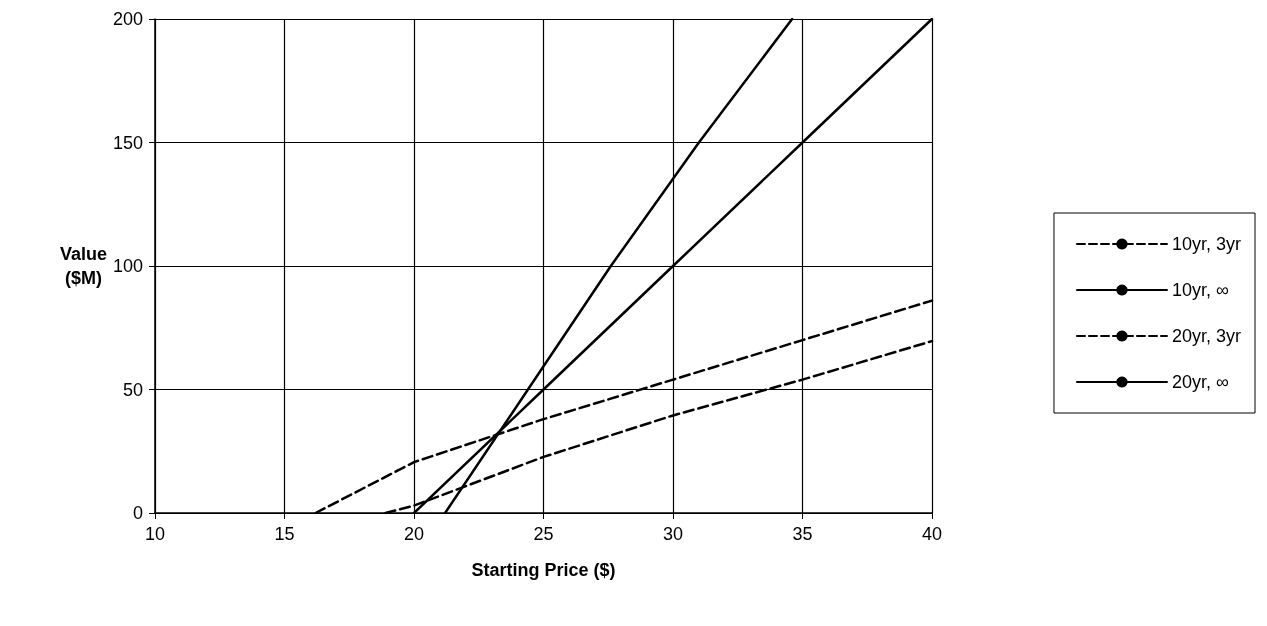 This screenshot has width=1267, height=626. Describe the element at coordinates (127, 19) in the screenshot. I see `y-tick-label: 200` at that location.